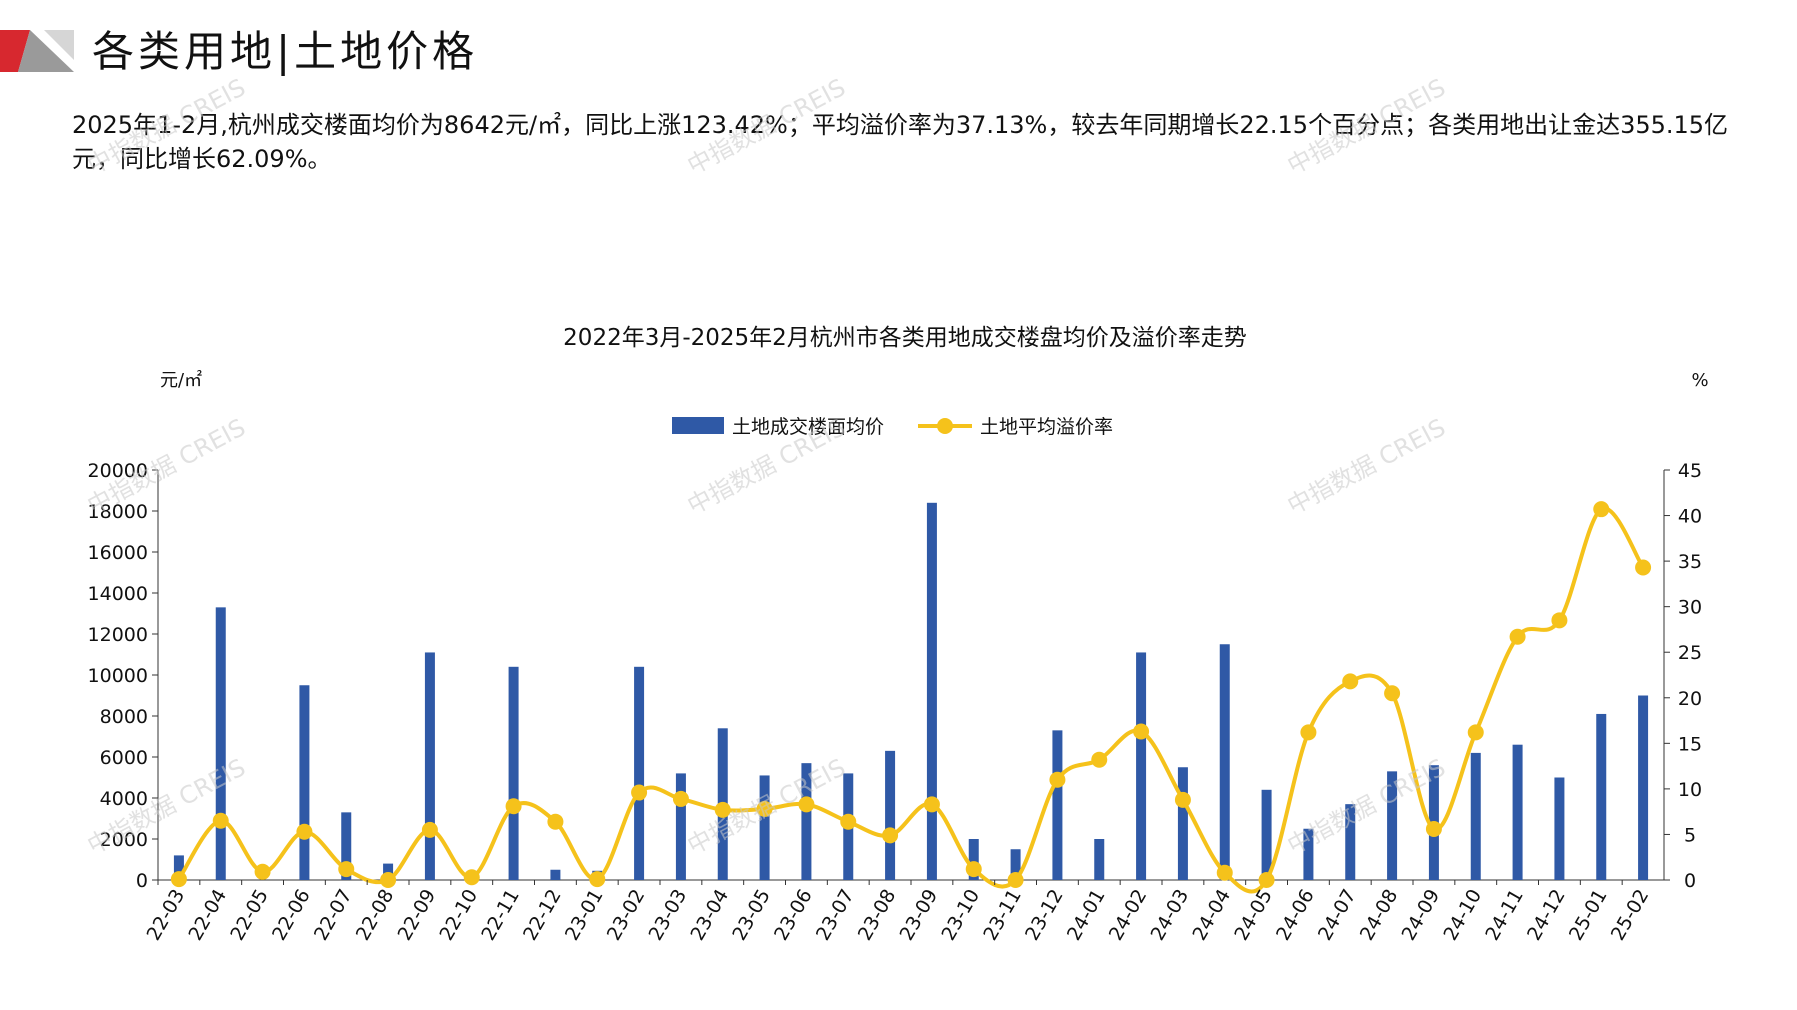 The height and width of the screenshot is (1010, 1797). What do you see at coordinates (124, 717) in the screenshot?
I see `y-left-tick-label: 8000` at bounding box center [124, 717].